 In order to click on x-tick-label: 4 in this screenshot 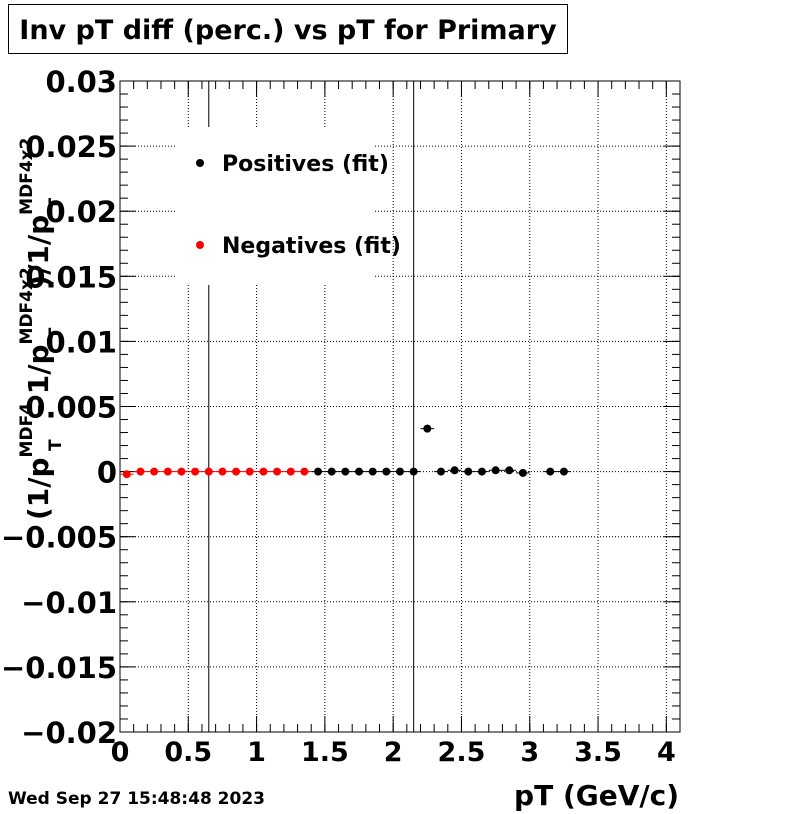, I will do `click(666, 752)`.